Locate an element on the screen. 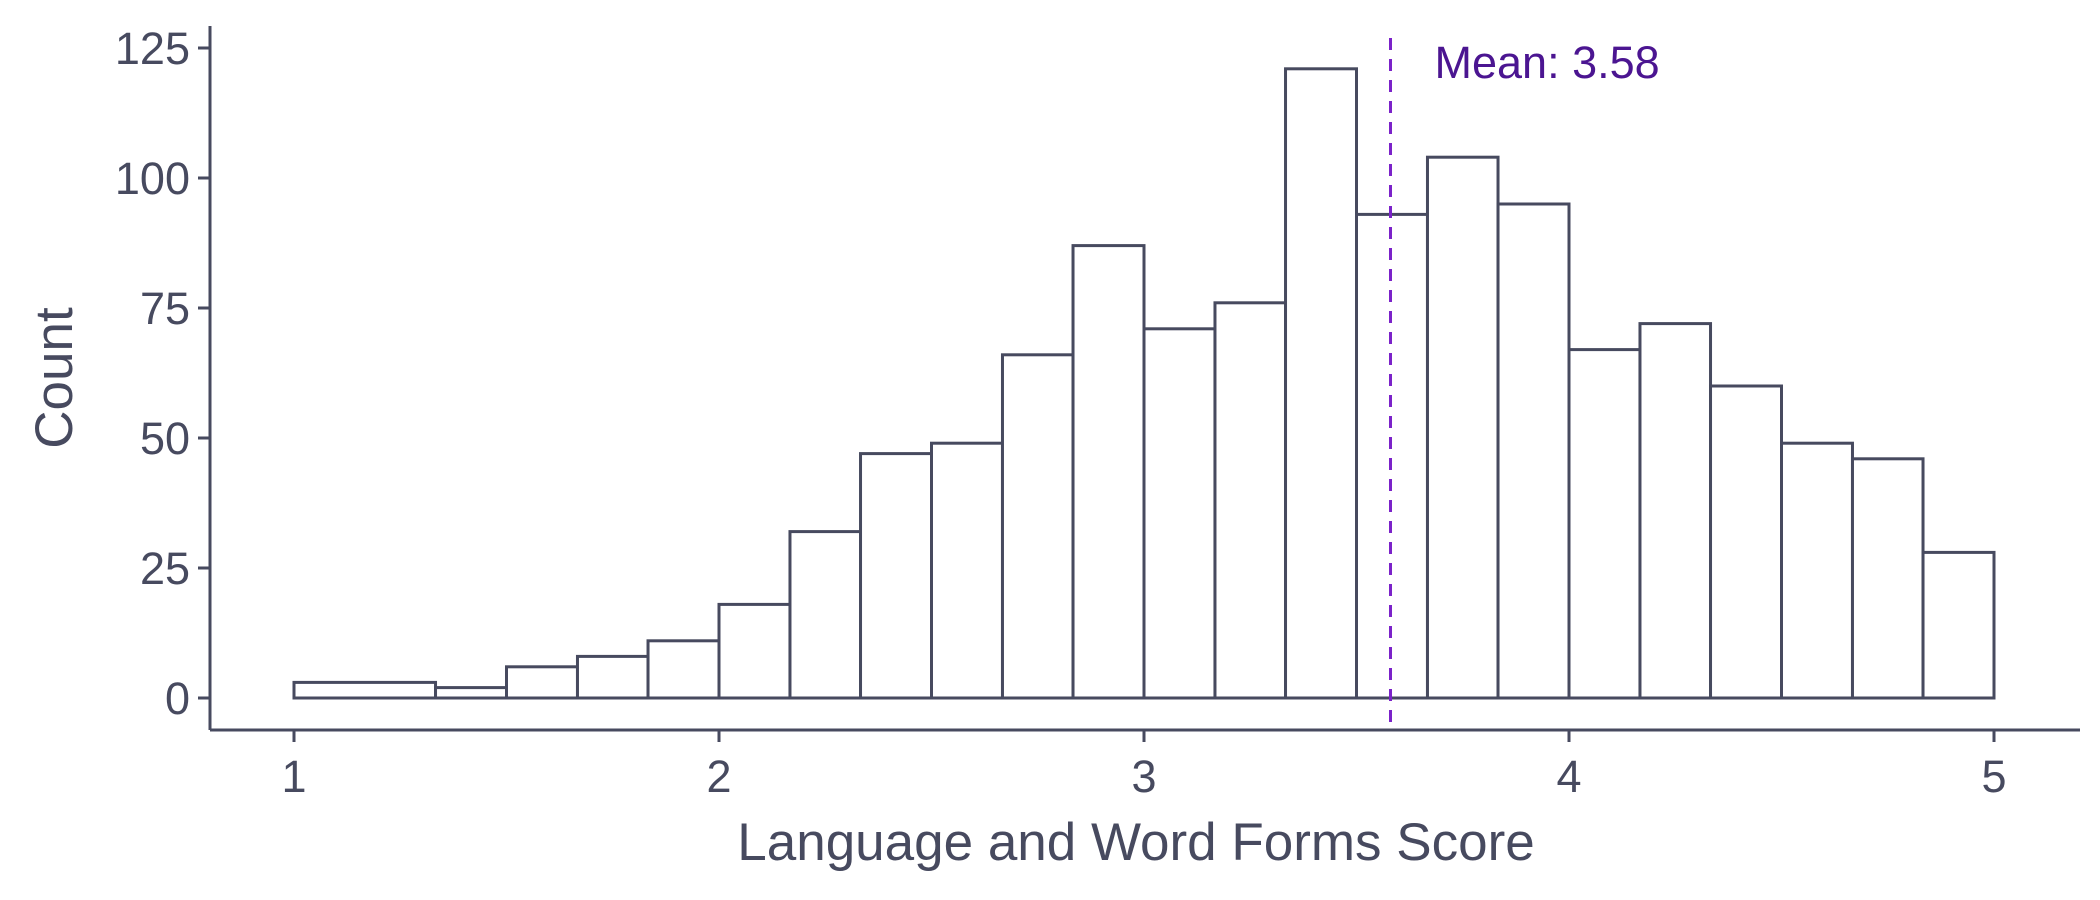  x-tick-label: 4 is located at coordinates (1568, 776).